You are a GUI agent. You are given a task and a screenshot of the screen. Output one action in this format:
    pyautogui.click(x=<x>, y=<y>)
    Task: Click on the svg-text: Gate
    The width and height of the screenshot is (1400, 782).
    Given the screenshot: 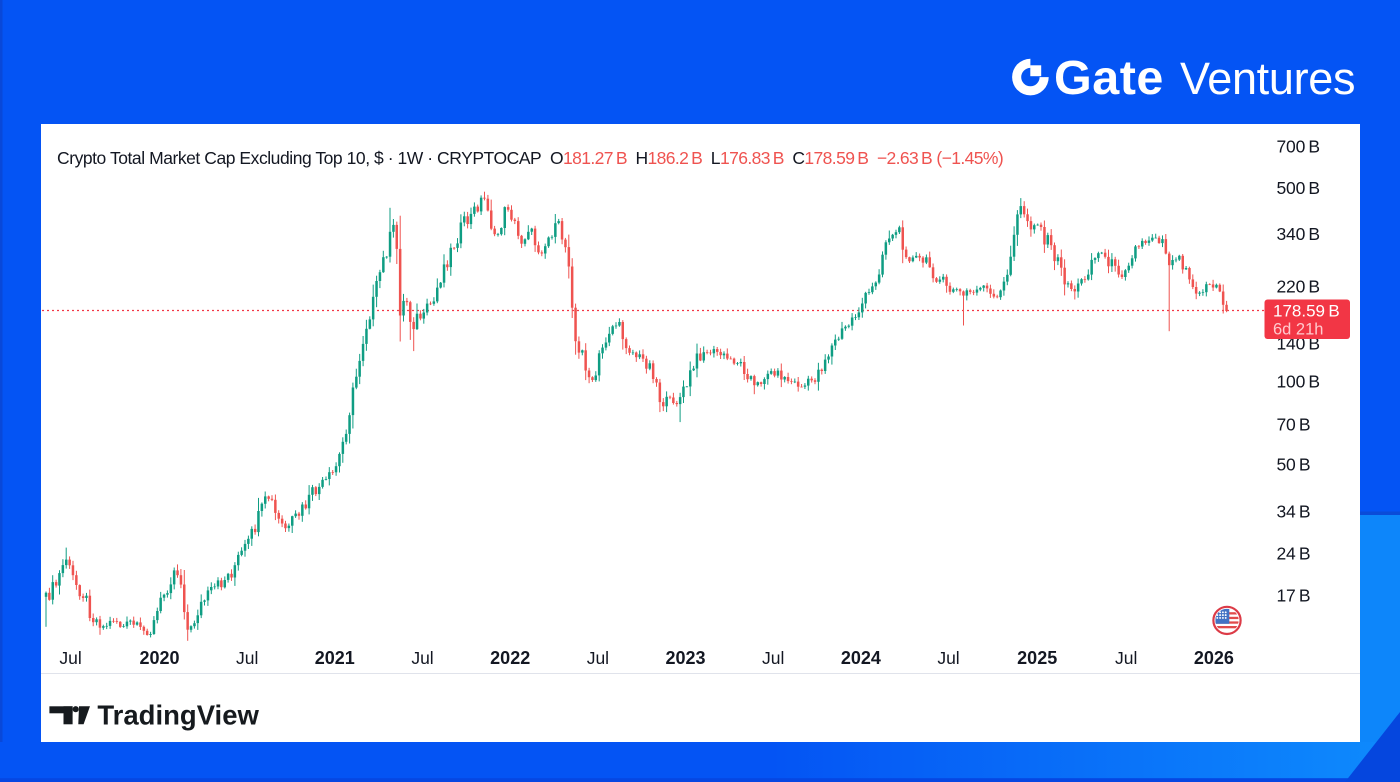 What is the action you would take?
    pyautogui.click(x=1109, y=78)
    